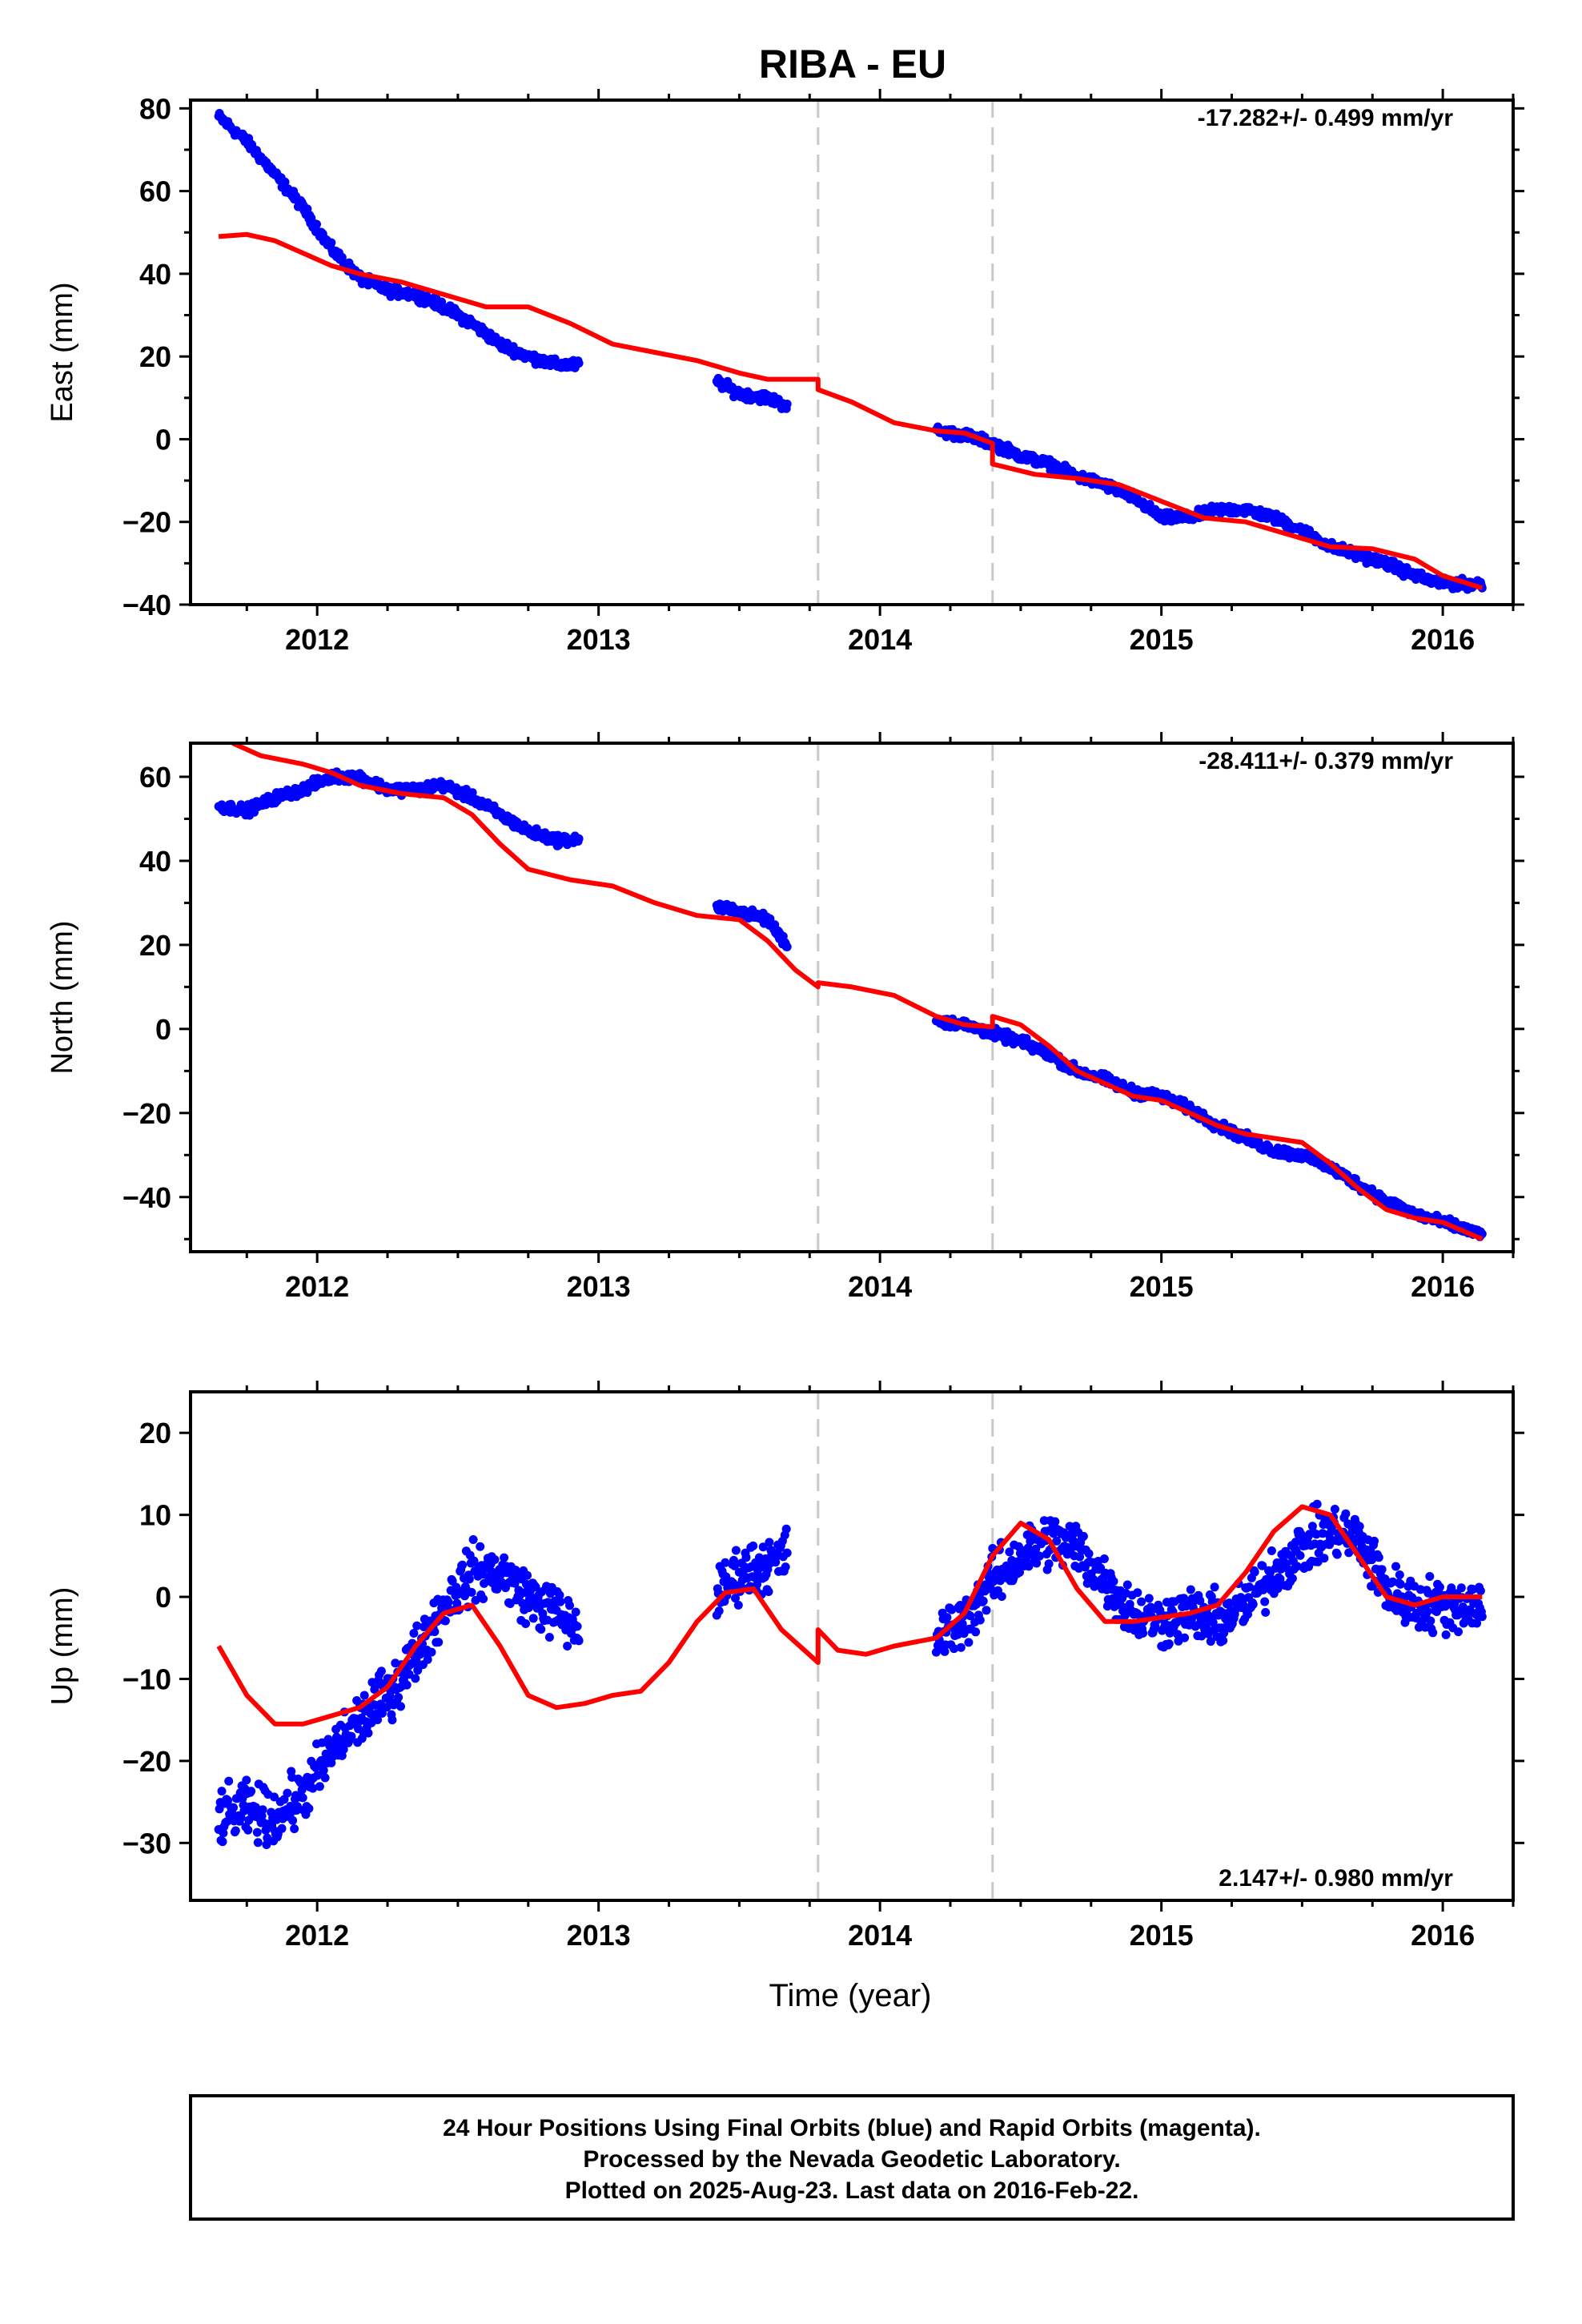  Describe the element at coordinates (155, 946) in the screenshot. I see `y-tick-label: 20` at that location.